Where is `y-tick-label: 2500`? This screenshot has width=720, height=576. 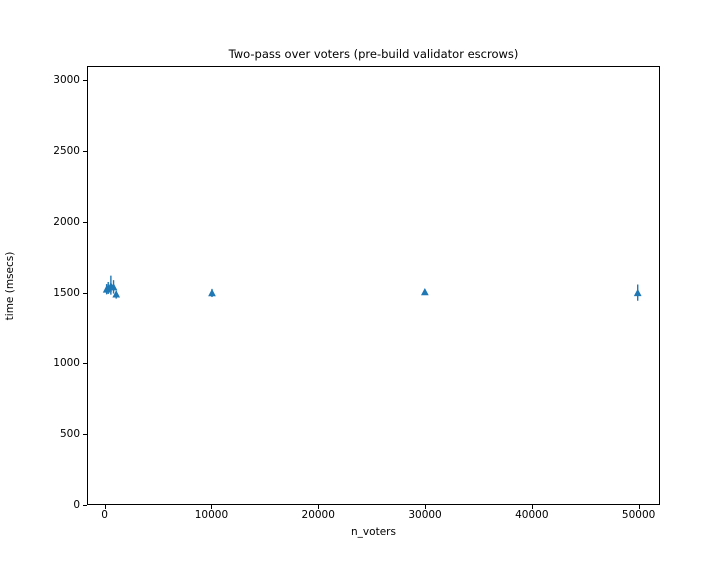
y-tick-label: 2500 is located at coordinates (66, 150).